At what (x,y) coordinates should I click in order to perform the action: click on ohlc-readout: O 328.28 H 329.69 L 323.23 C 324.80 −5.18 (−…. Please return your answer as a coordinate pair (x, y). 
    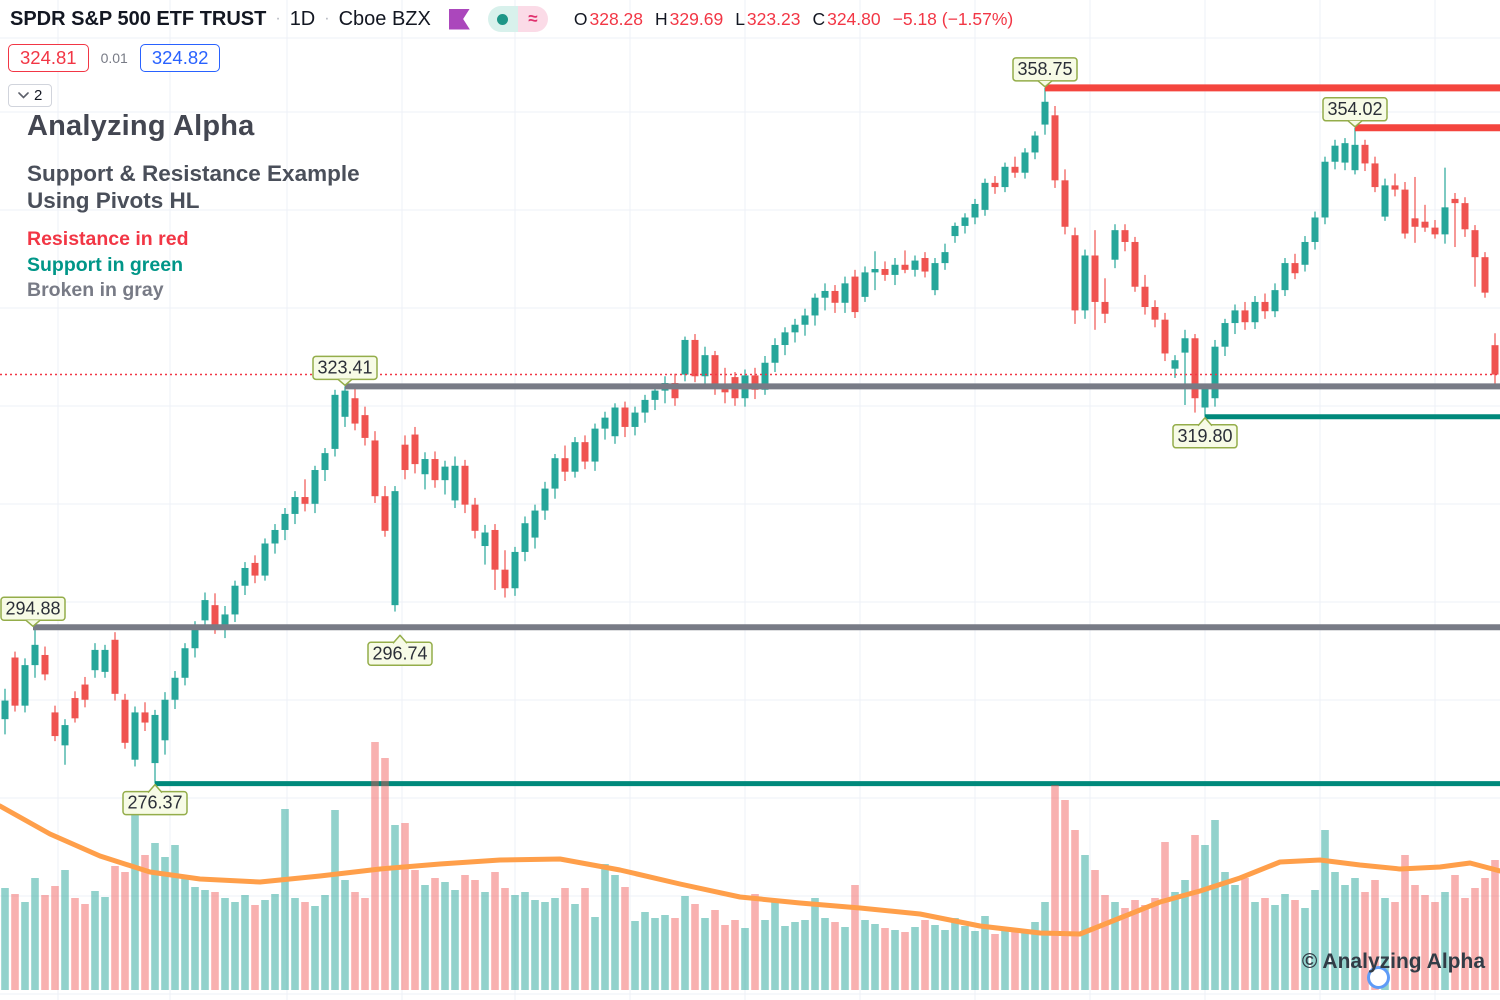
    Looking at the image, I should click on (793, 19).